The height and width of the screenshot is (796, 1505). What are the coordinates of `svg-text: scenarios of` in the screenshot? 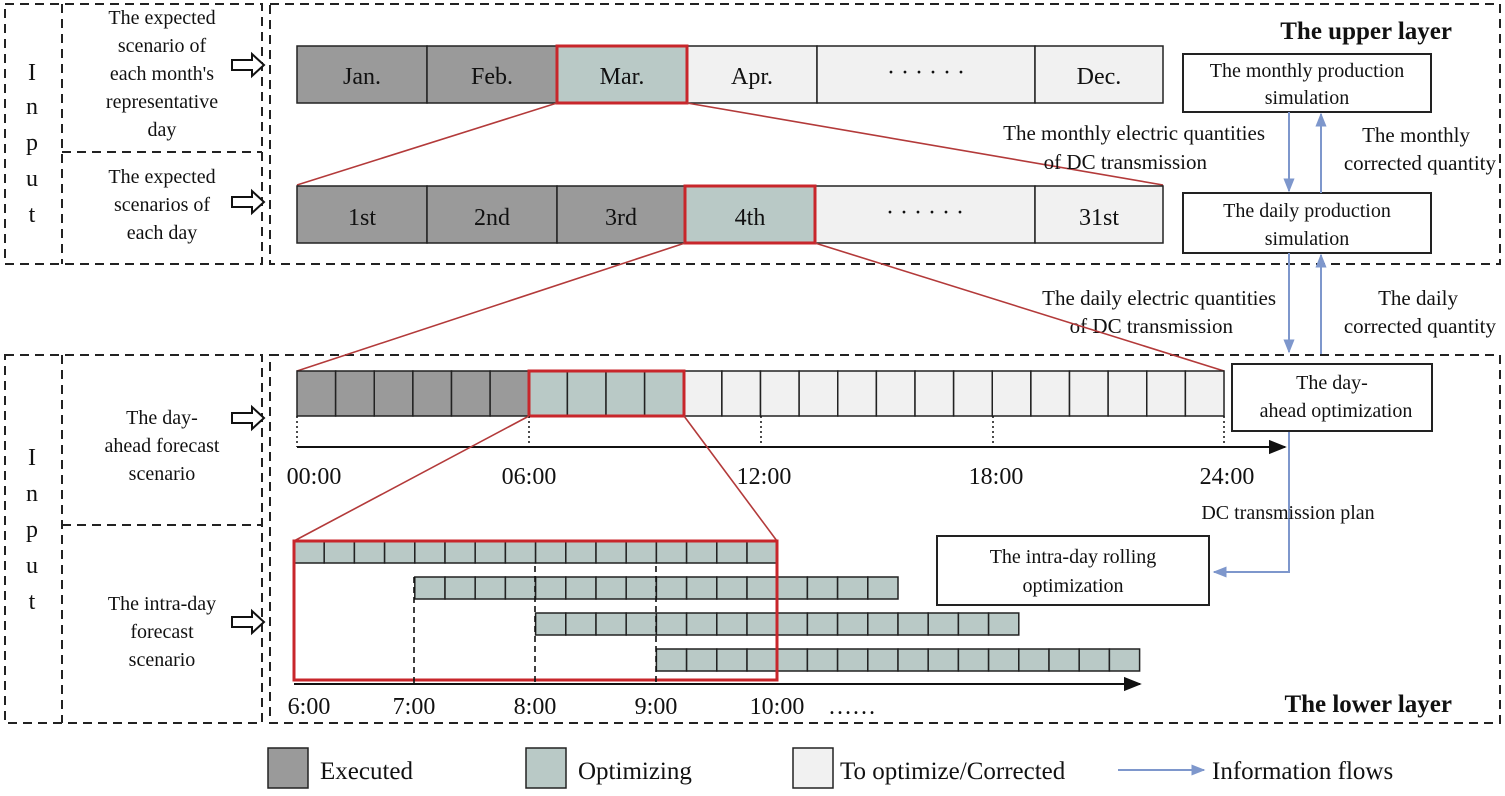 It's located at (162, 205).